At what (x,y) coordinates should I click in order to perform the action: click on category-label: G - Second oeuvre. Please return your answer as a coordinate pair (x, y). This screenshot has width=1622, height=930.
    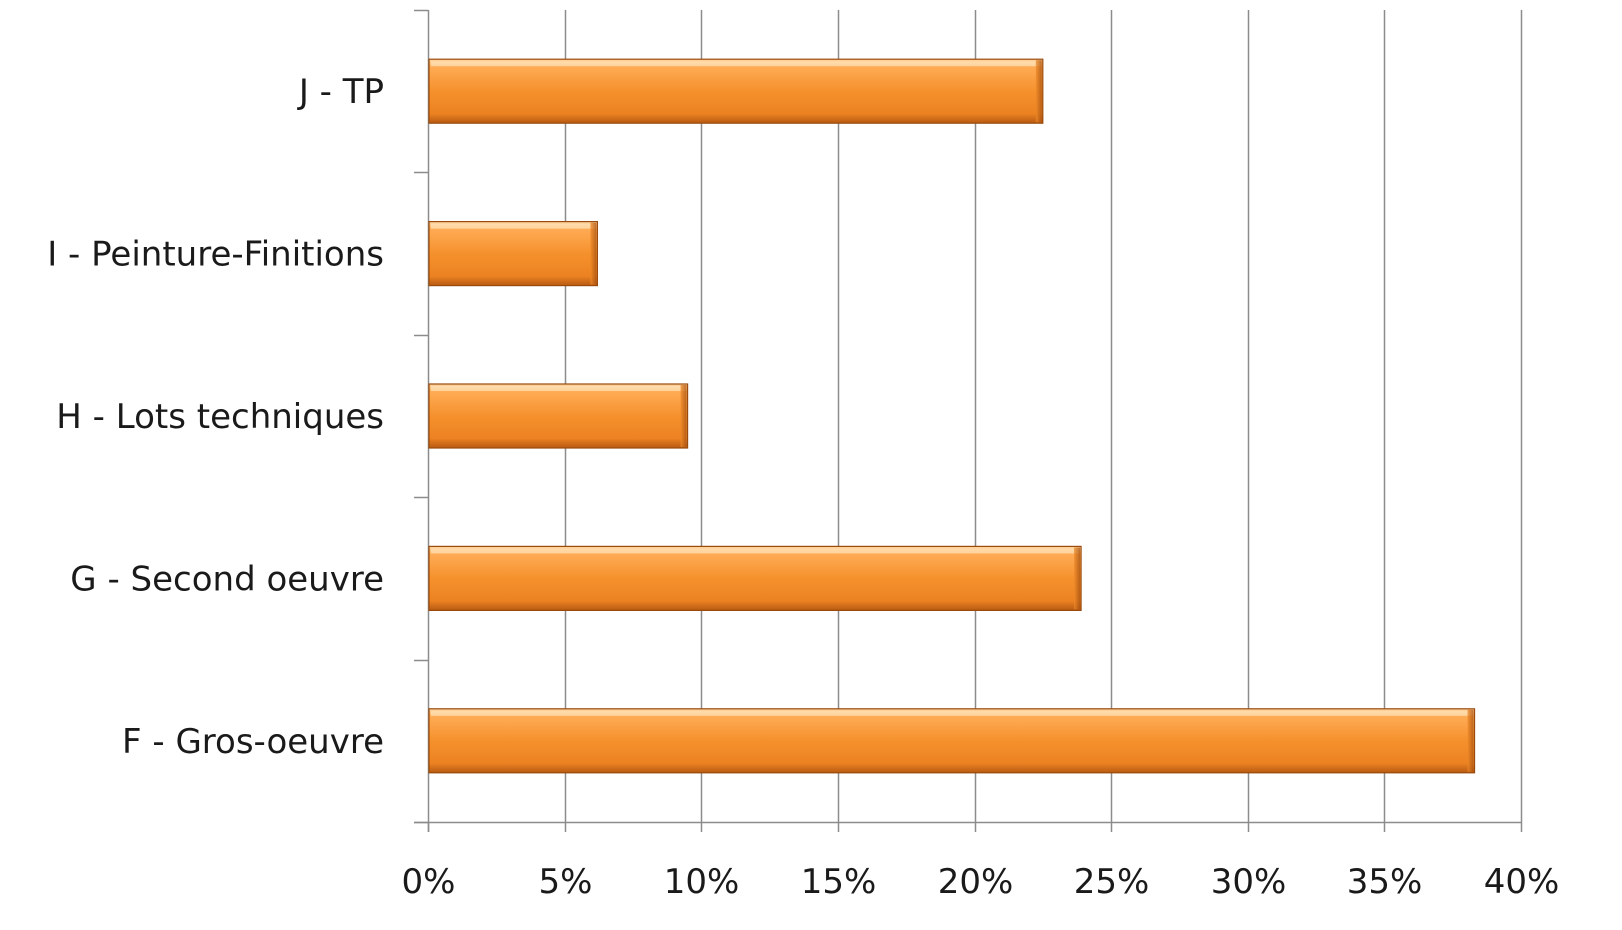
    Looking at the image, I should click on (227, 579).